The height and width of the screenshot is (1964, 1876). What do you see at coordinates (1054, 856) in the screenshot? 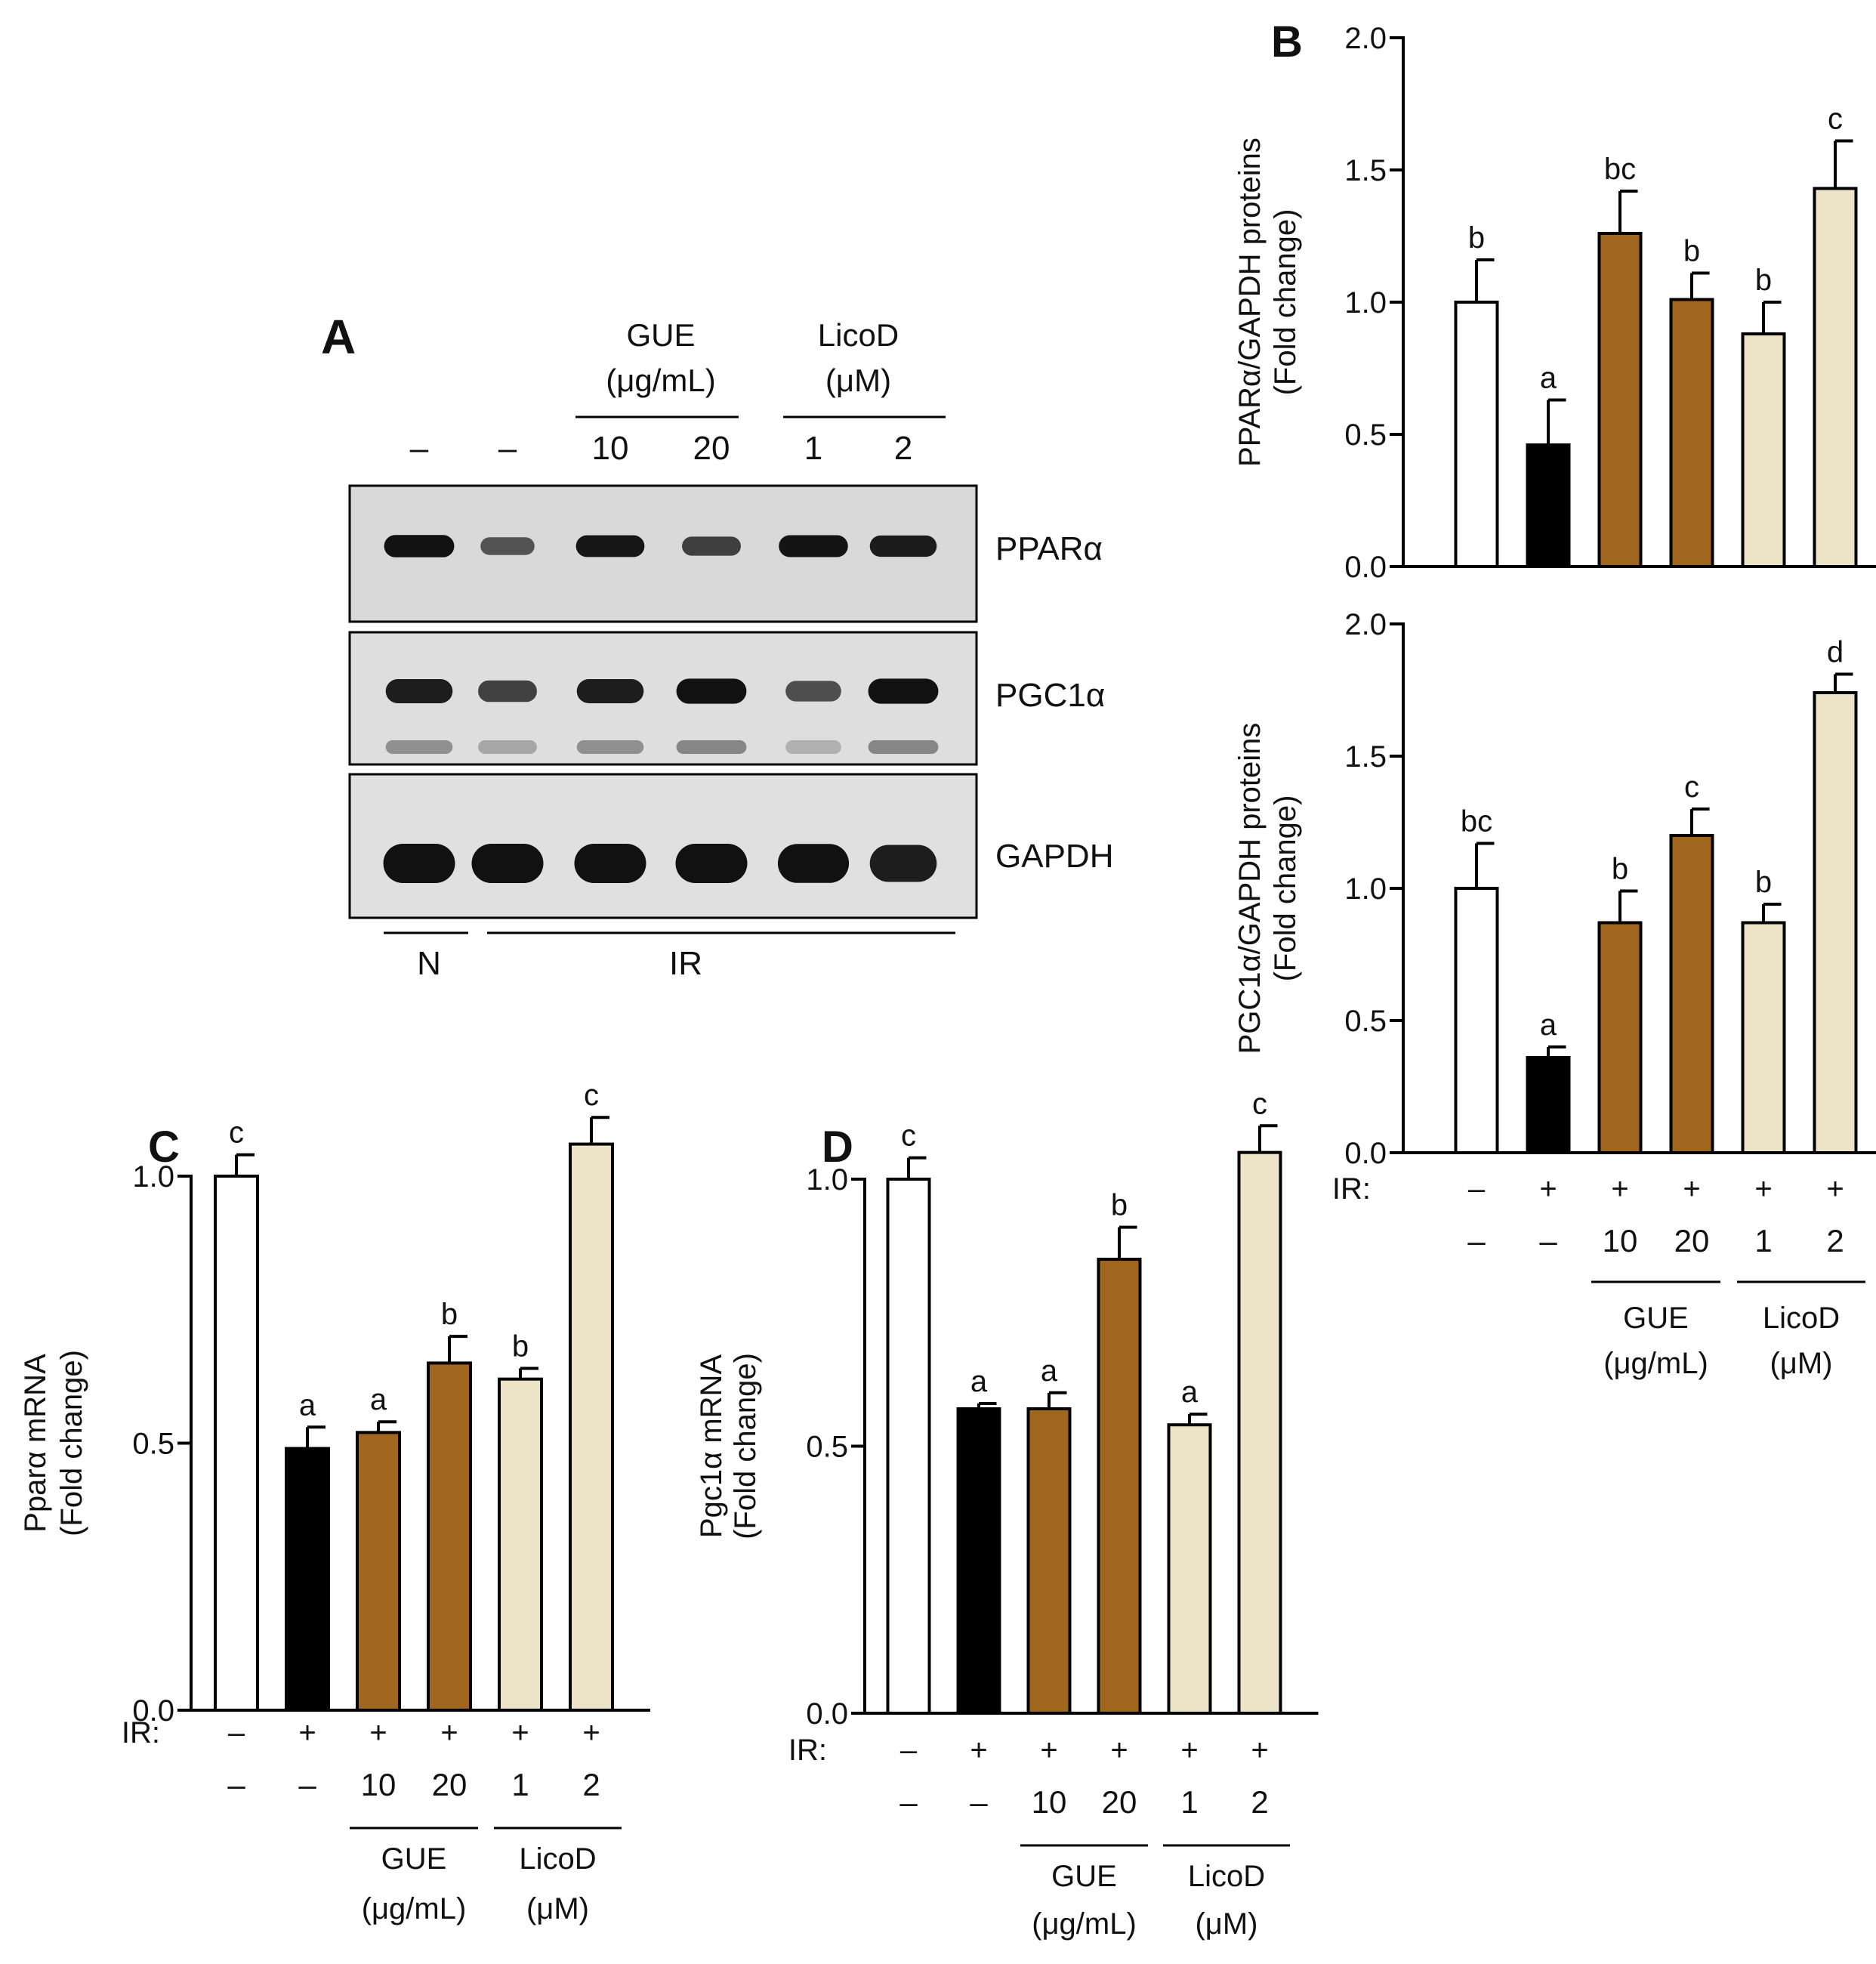
I see `blot-row-label: GAPDH` at bounding box center [1054, 856].